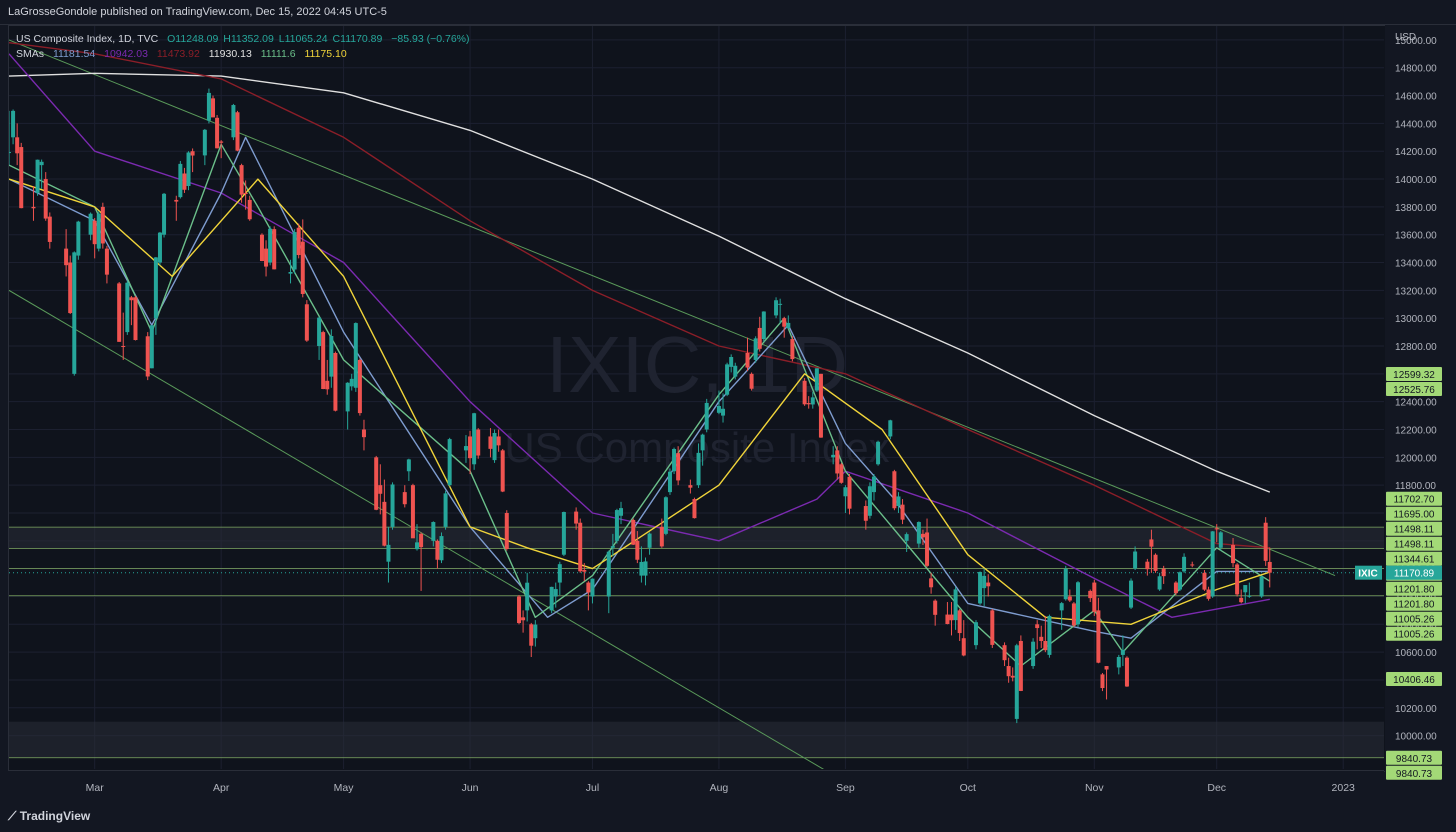 Image resolution: width=1456 pixels, height=832 pixels. I want to click on price-tick-label: 13200.00, so click(1416, 291).